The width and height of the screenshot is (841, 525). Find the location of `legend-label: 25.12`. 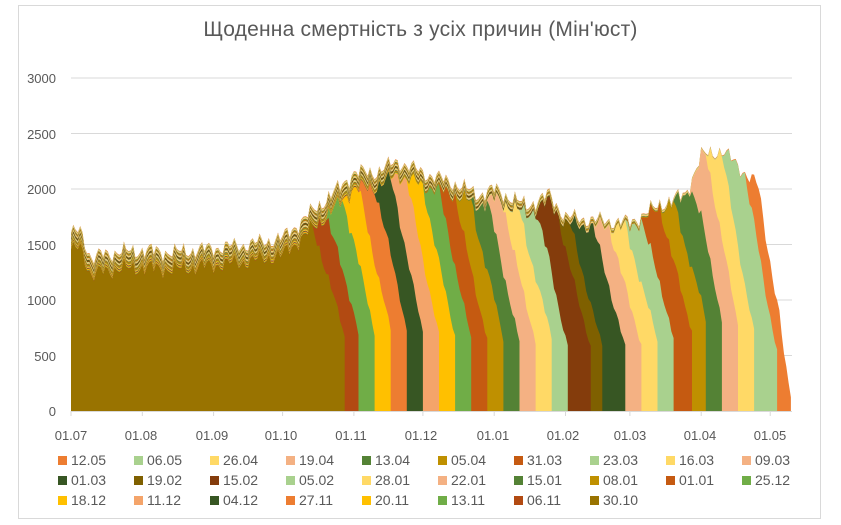

legend-label: 25.12 is located at coordinates (773, 480).